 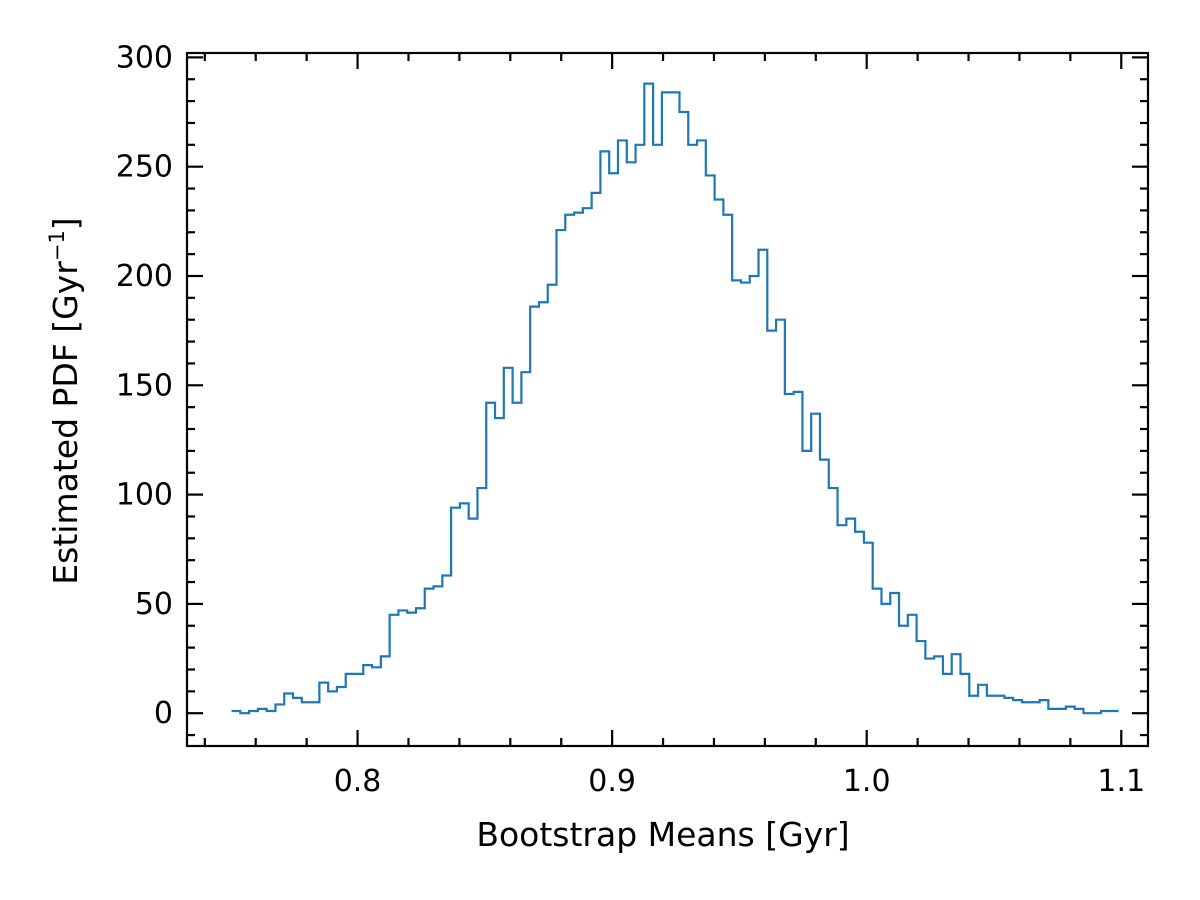 I want to click on y-tick-label: 200, so click(x=144, y=276).